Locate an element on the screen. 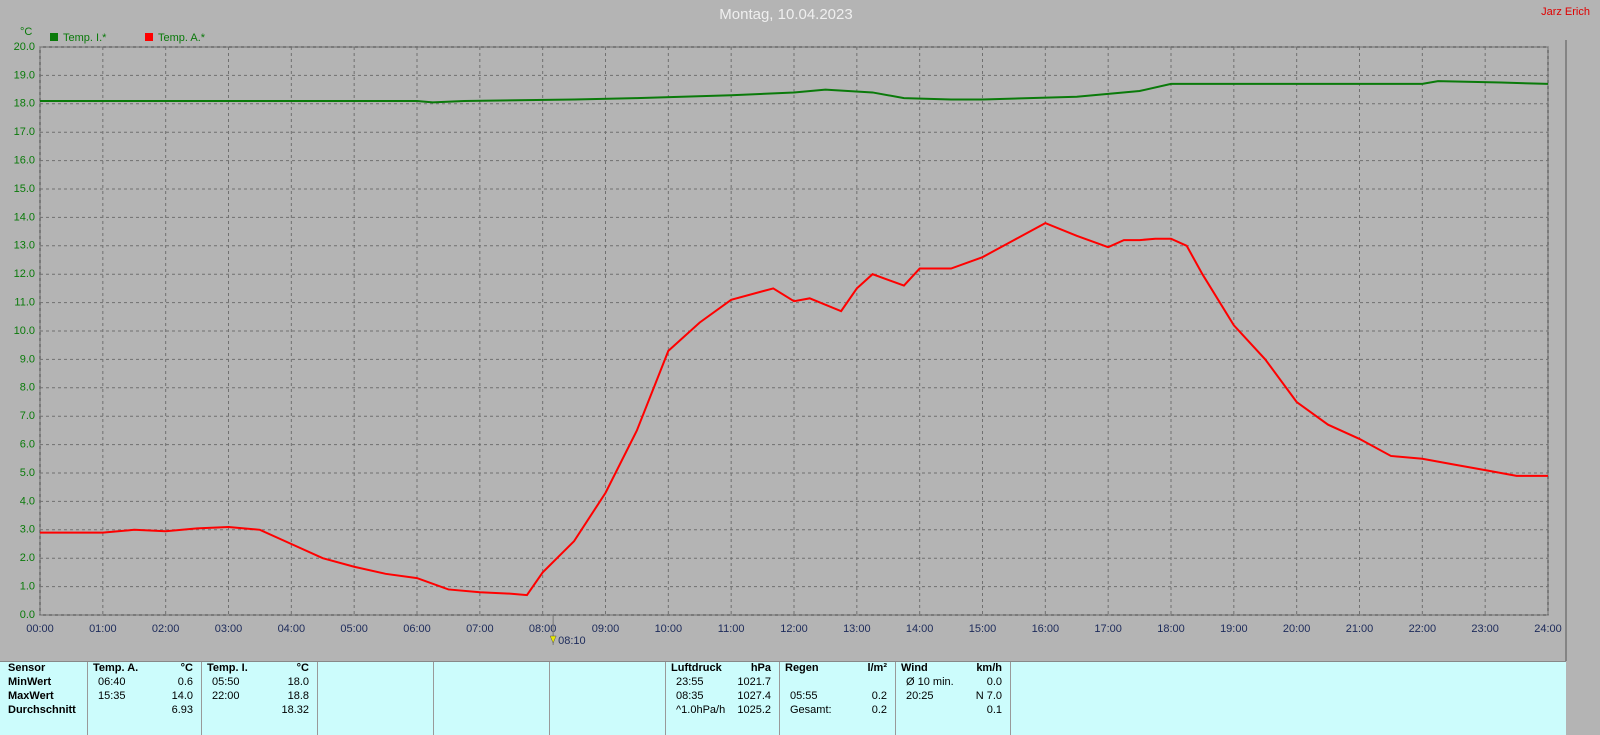 The width and height of the screenshot is (1600, 735). value-cell: 1027.4 is located at coordinates (754, 696).